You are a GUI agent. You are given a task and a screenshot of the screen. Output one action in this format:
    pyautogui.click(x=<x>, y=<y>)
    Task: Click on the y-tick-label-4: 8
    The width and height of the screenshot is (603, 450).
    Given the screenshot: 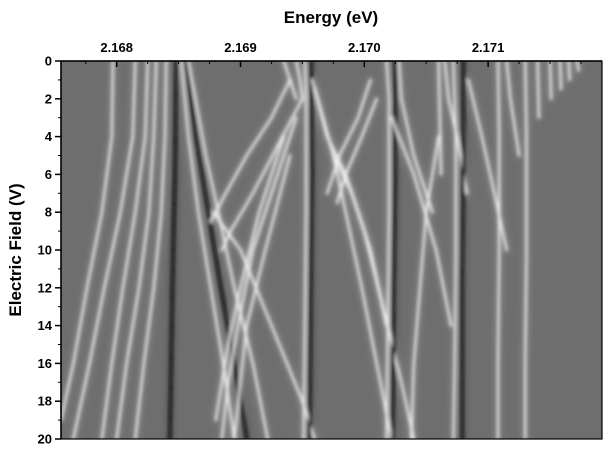 What is the action you would take?
    pyautogui.click(x=48, y=212)
    